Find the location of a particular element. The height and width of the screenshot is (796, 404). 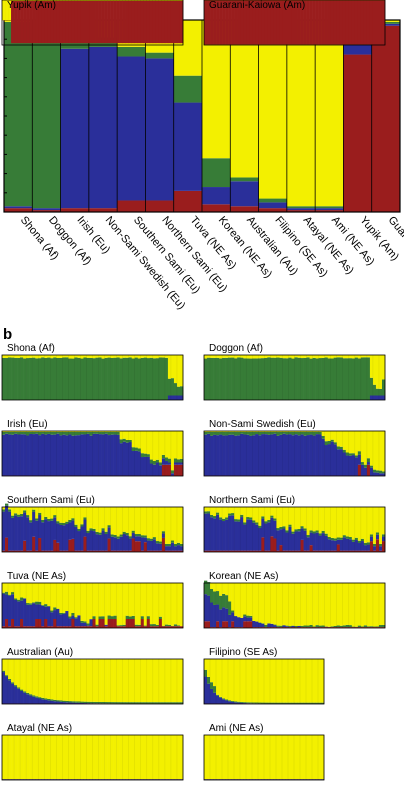

bar-13-red is located at coordinates (357, 133).